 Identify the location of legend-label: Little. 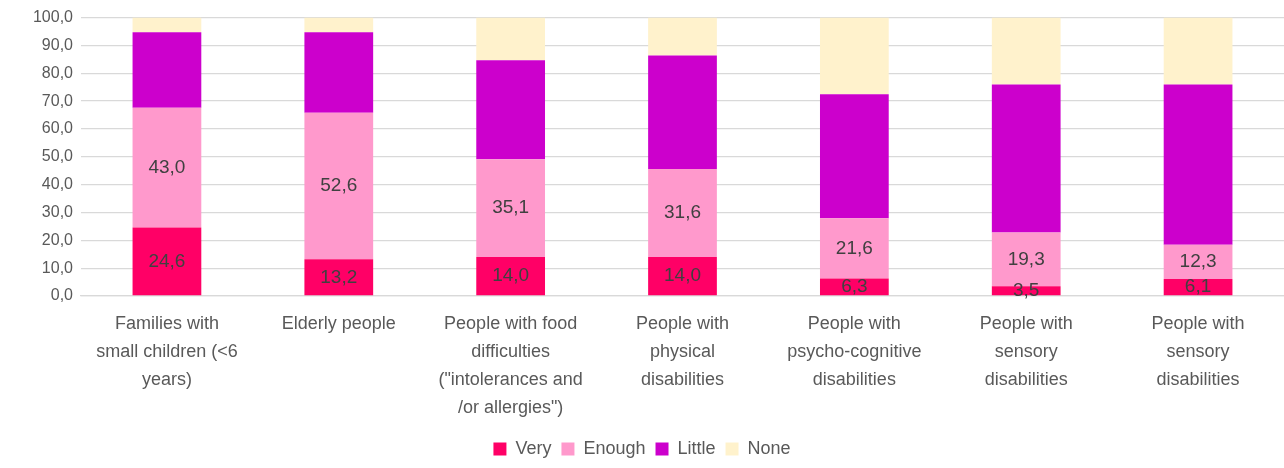
(696, 447).